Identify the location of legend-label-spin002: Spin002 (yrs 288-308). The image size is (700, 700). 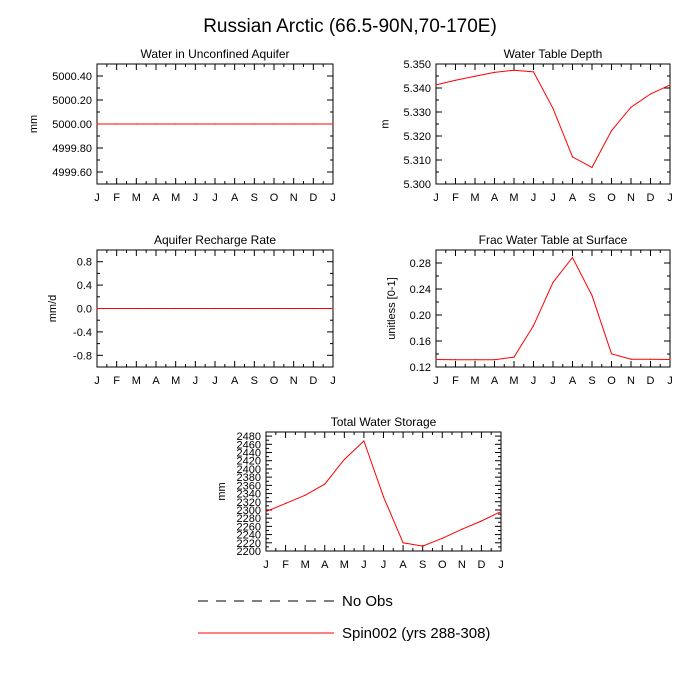
(416, 633).